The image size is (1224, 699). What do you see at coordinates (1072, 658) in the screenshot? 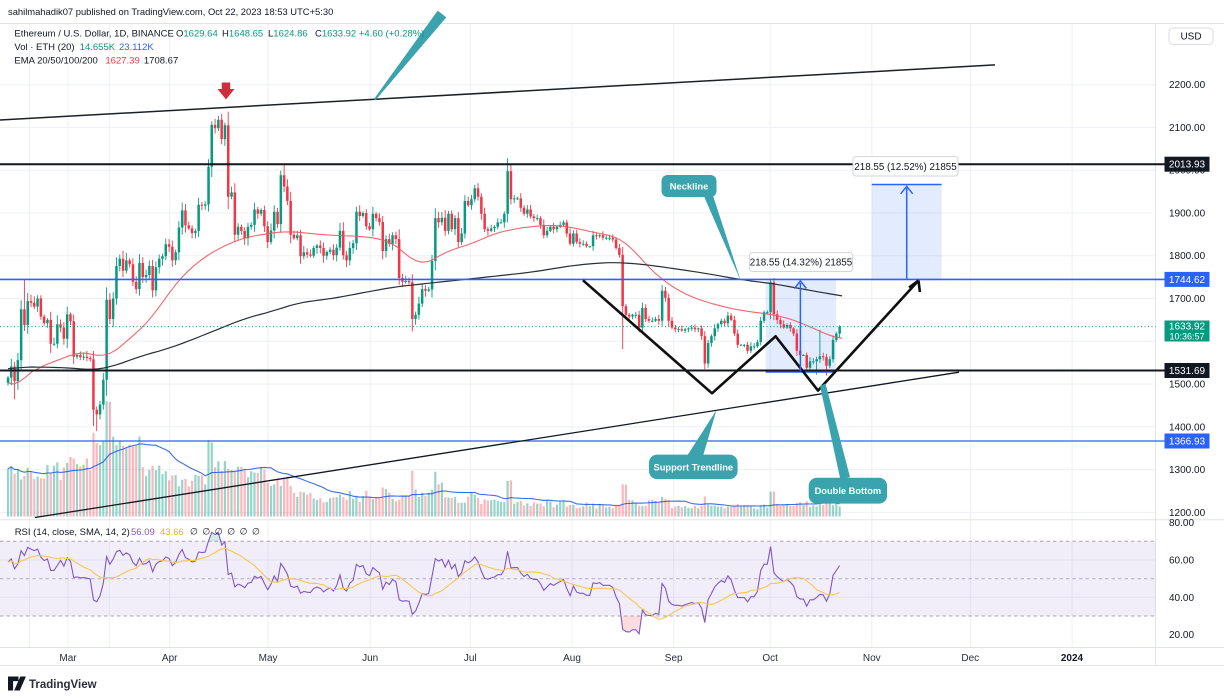
I see `svg-text: 2024` at bounding box center [1072, 658].